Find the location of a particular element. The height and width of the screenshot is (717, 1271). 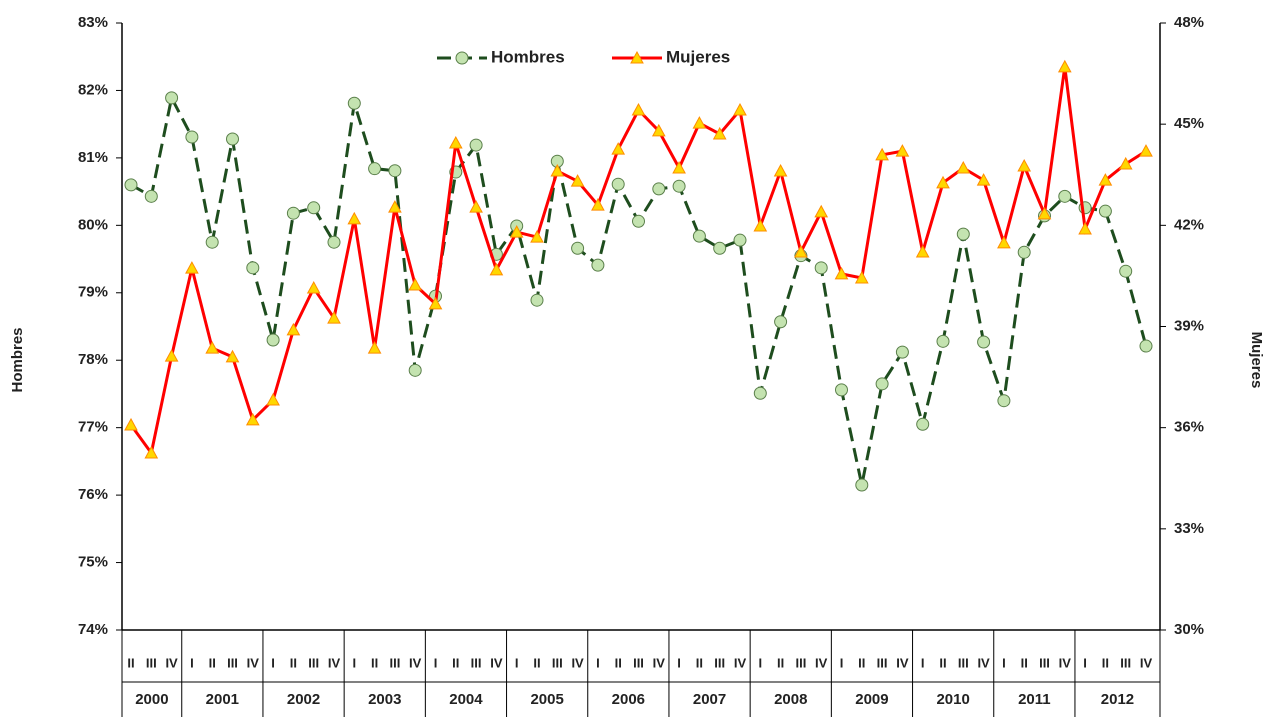

year-label: 2007 is located at coordinates (709, 699).